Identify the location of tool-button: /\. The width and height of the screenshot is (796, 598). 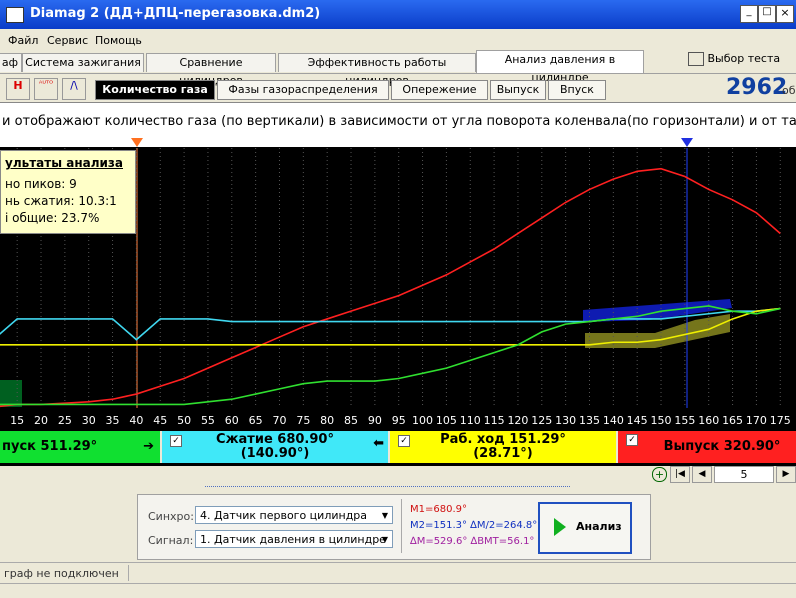
(74, 89).